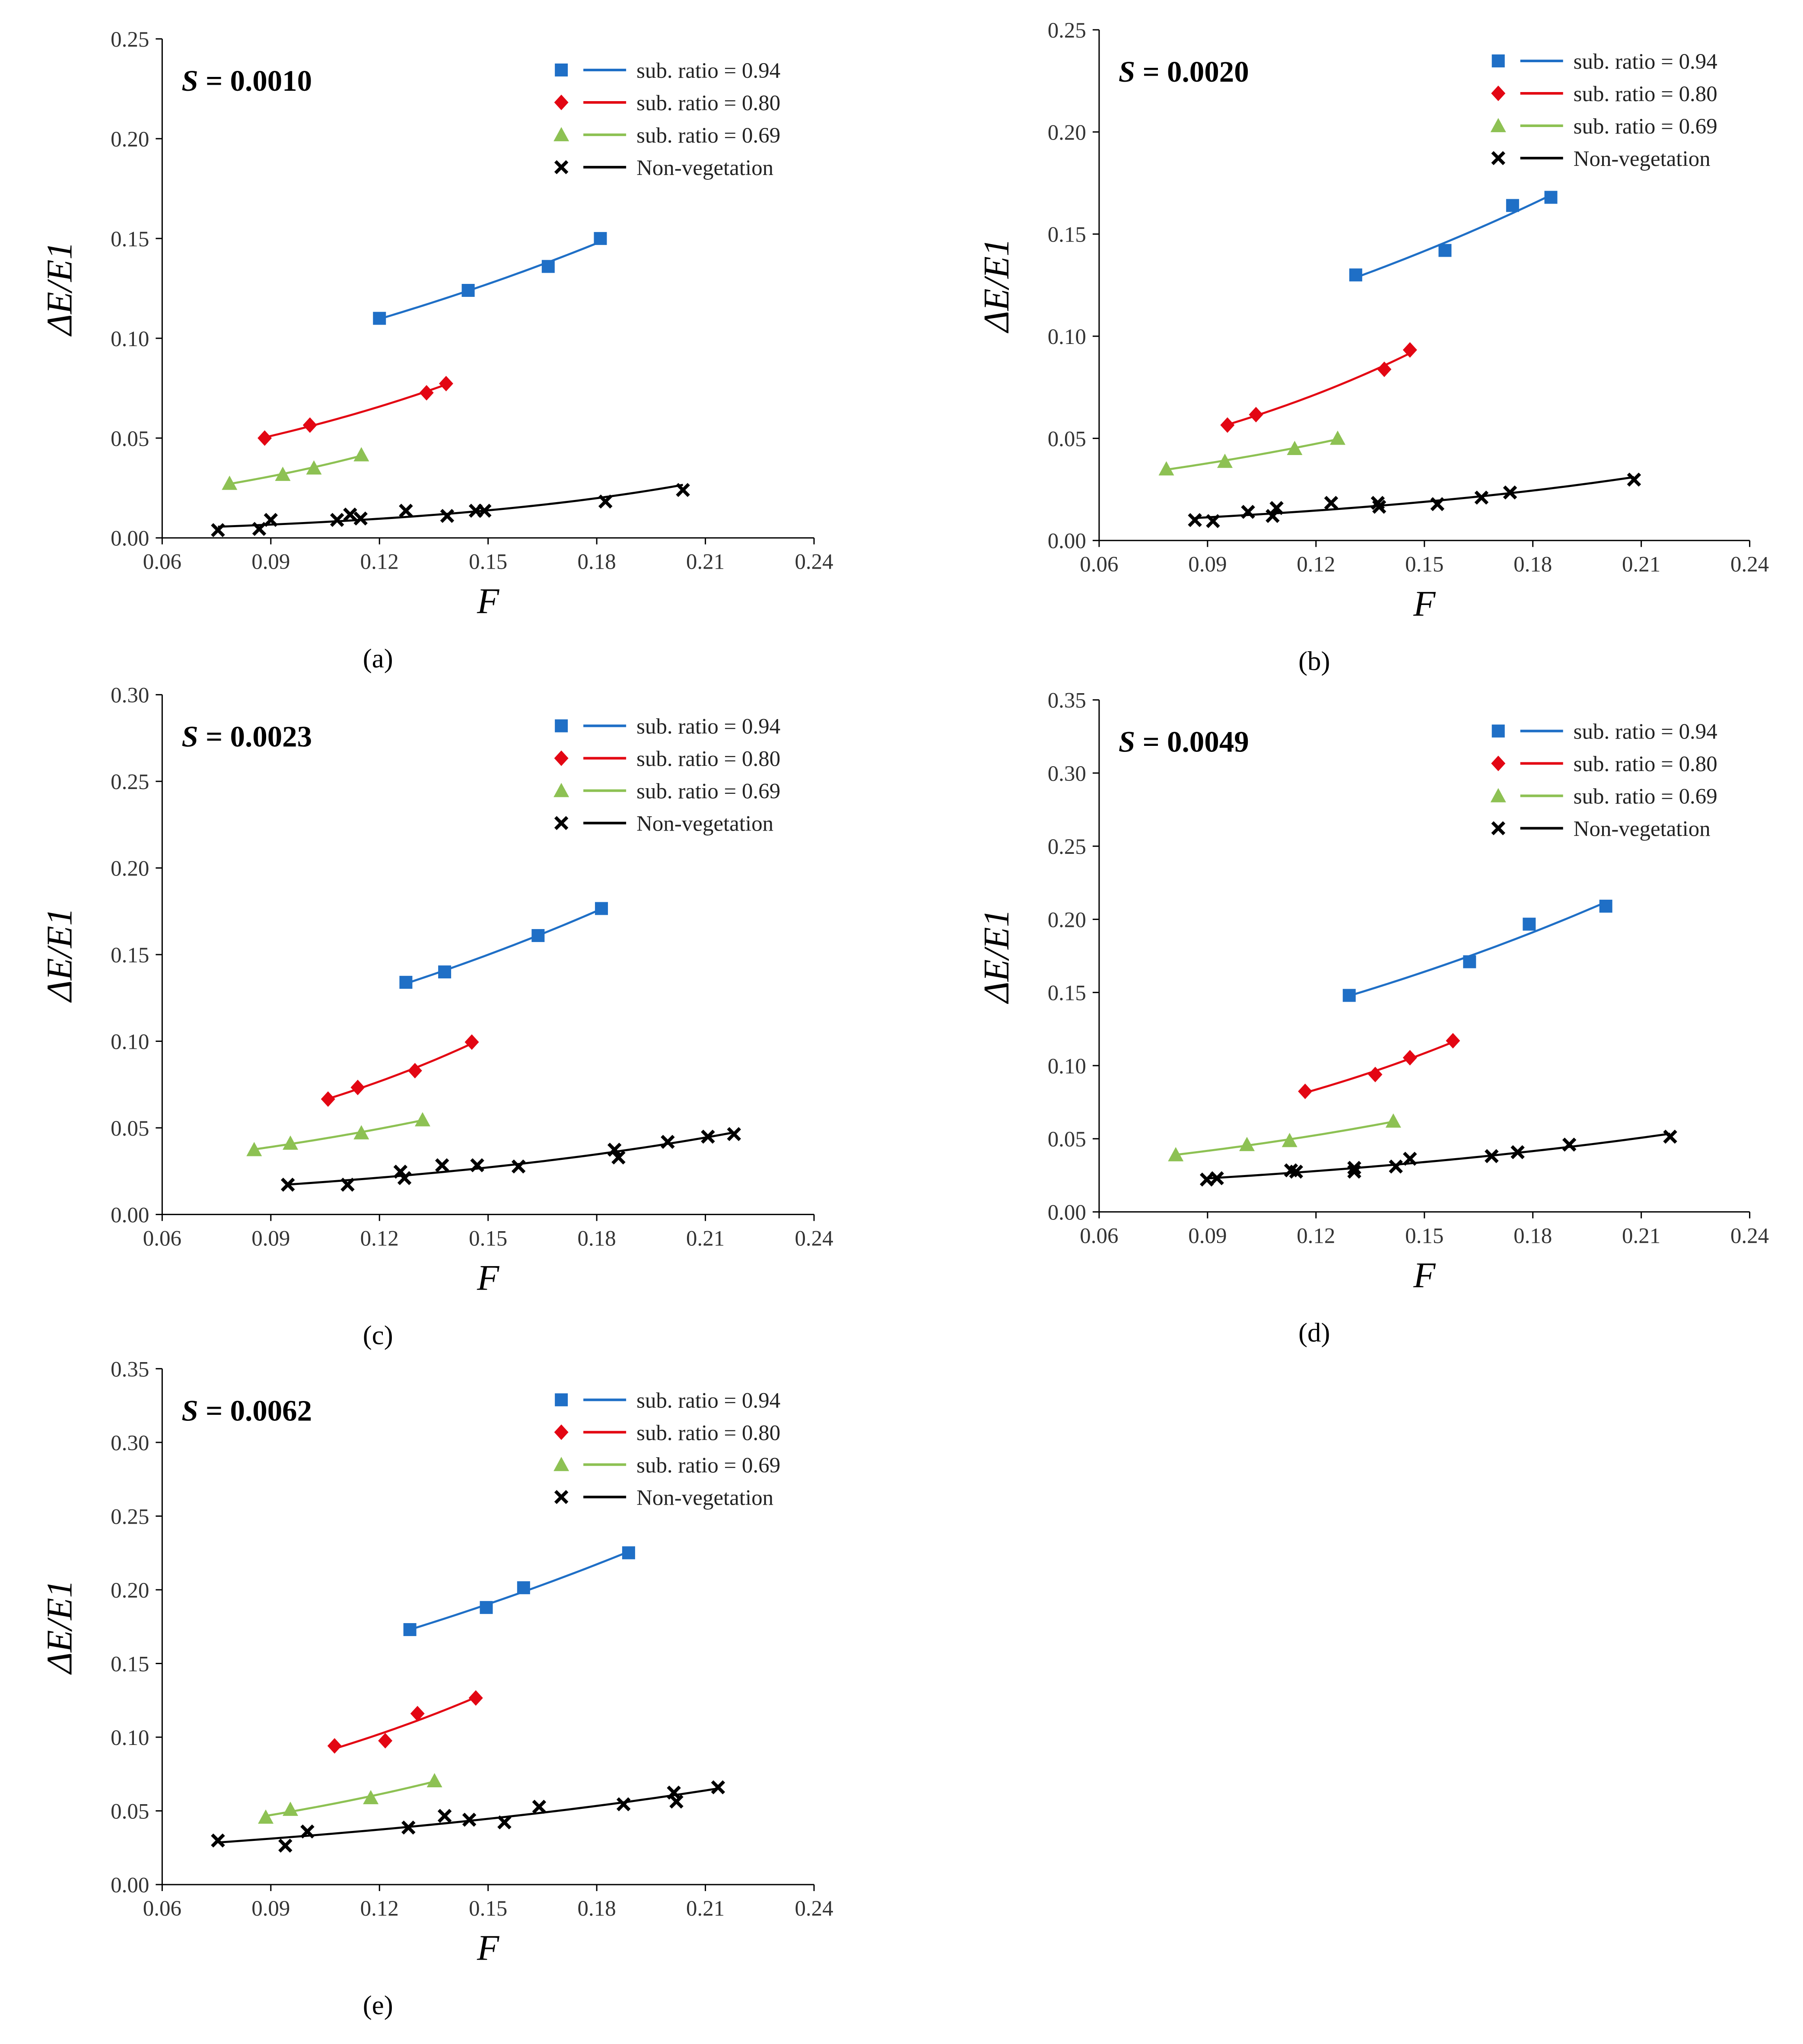 The width and height of the screenshot is (1803, 2044). Describe the element at coordinates (130, 1443) in the screenshot. I see `y-tick-label: 0.30` at that location.